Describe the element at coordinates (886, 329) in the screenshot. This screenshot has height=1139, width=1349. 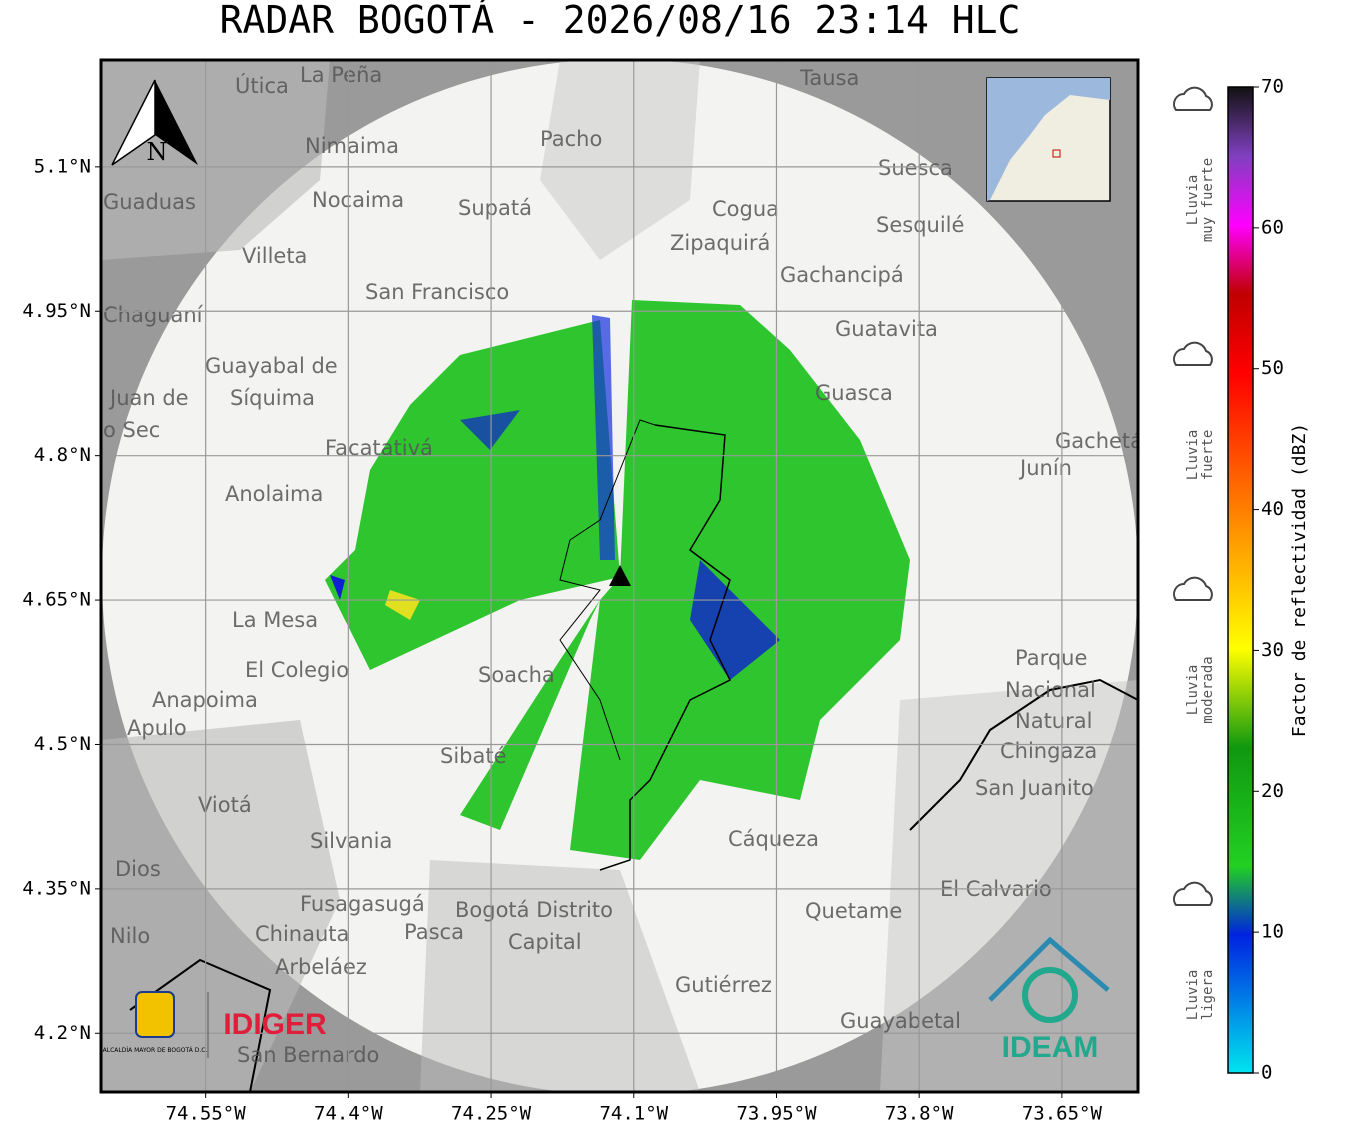
I see `place-name: Guatavita` at that location.